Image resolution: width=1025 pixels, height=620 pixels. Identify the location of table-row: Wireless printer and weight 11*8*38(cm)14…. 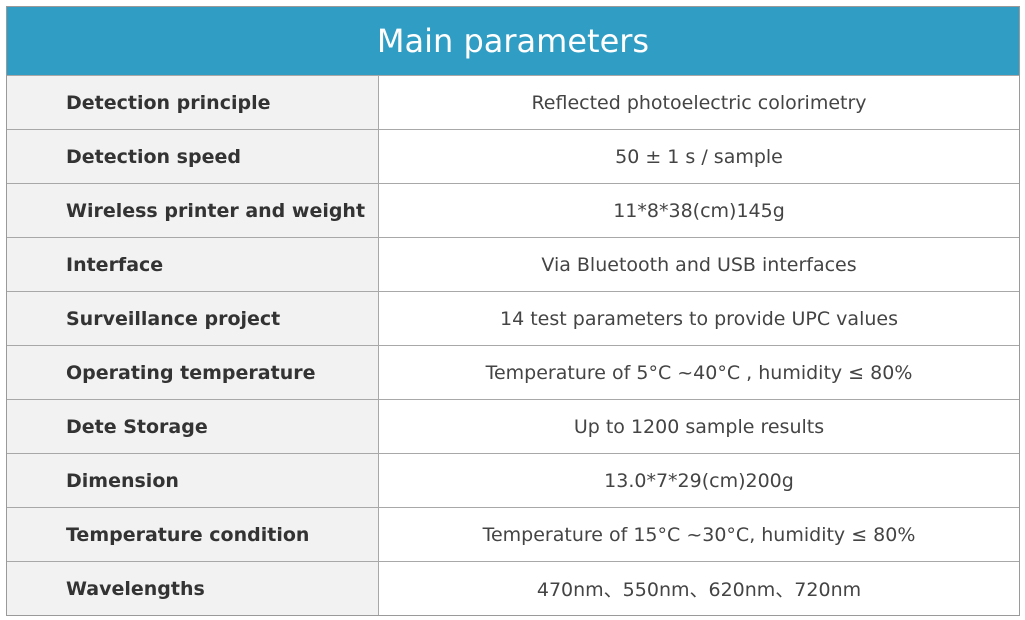
(513, 210).